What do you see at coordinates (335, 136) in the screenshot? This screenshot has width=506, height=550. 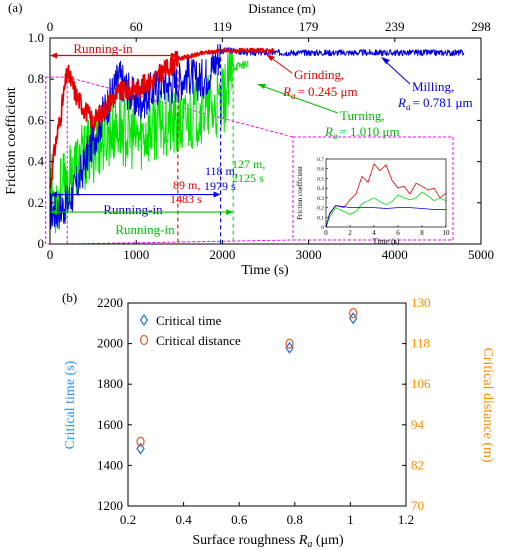 I see `turning-ra-sub: a` at bounding box center [335, 136].